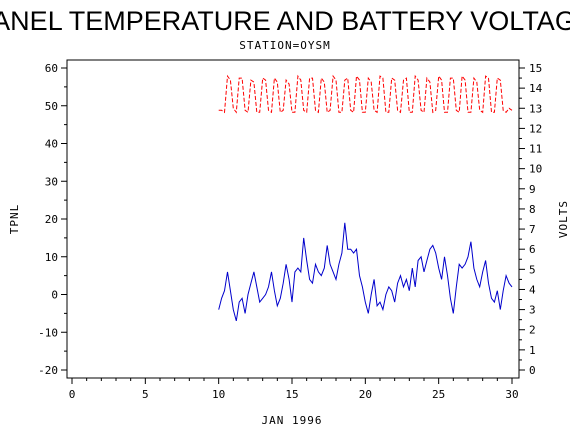  Describe the element at coordinates (365, 394) in the screenshot. I see `x-tick-label: 20` at that location.